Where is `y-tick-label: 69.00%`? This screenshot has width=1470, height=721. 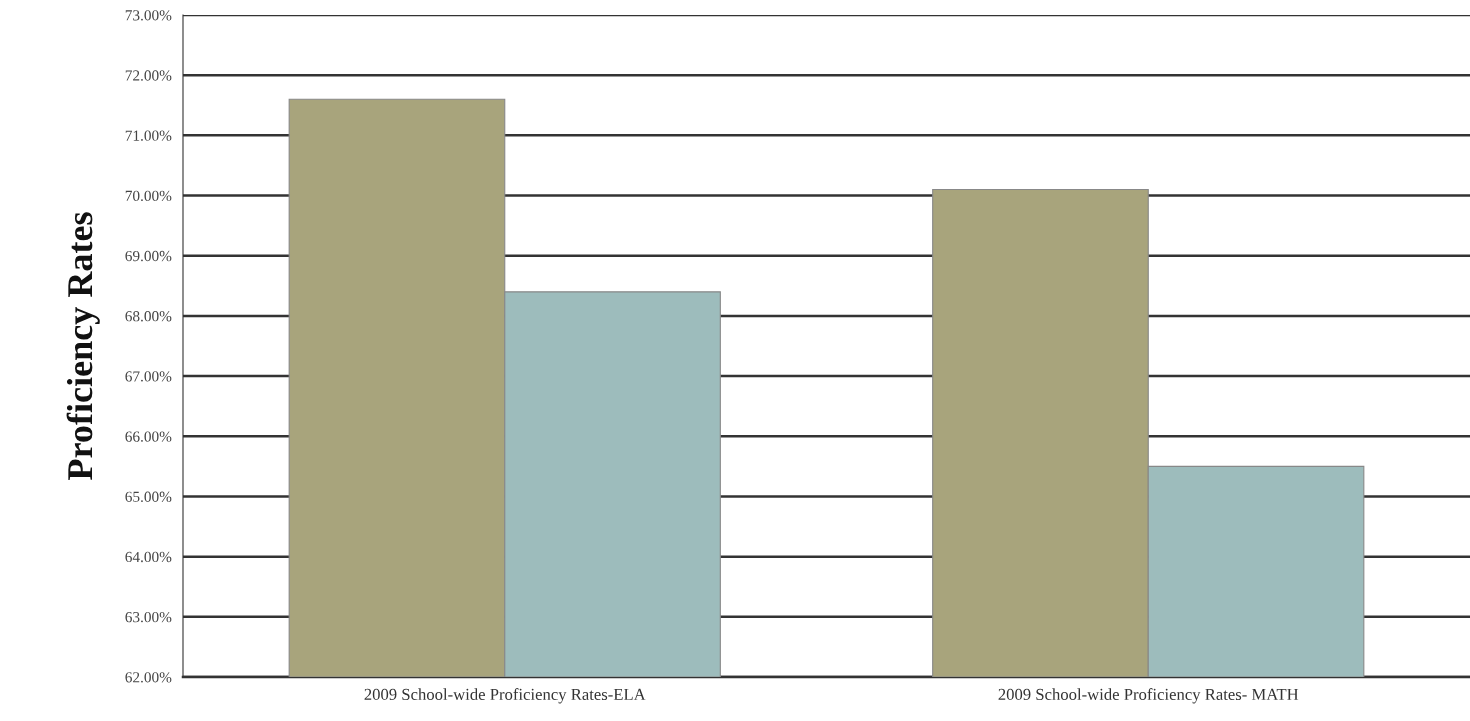 y-tick-label: 69.00% is located at coordinates (148, 256).